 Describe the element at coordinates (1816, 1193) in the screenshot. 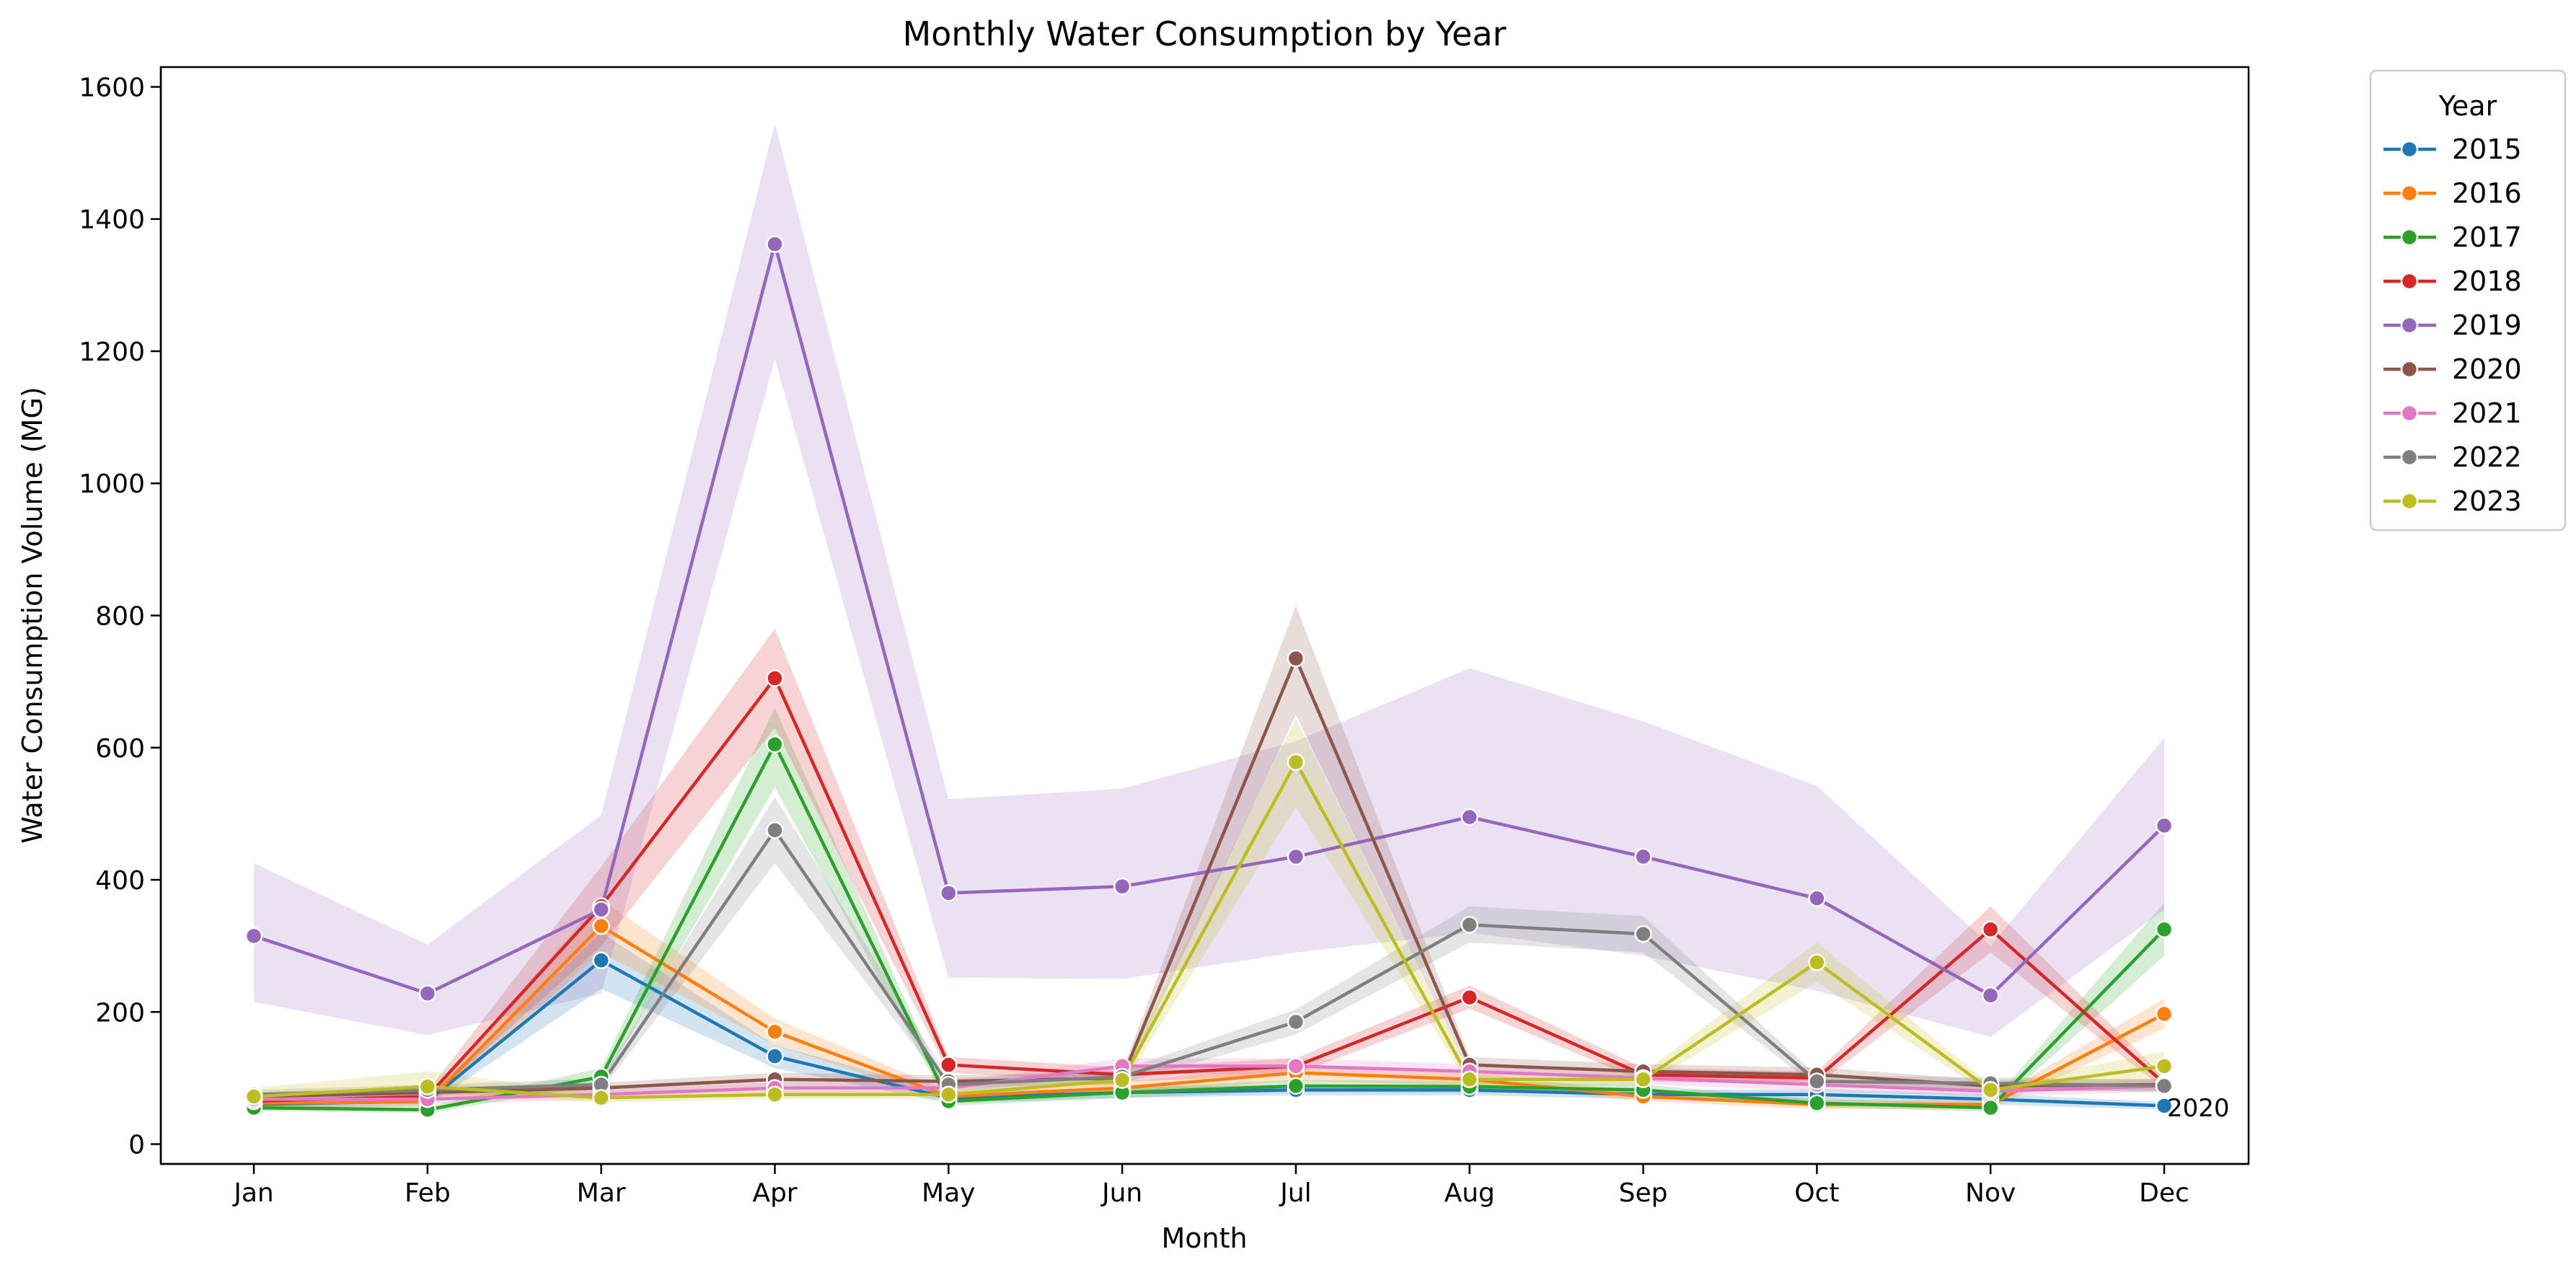

I see `x-tick-label: Oct` at that location.